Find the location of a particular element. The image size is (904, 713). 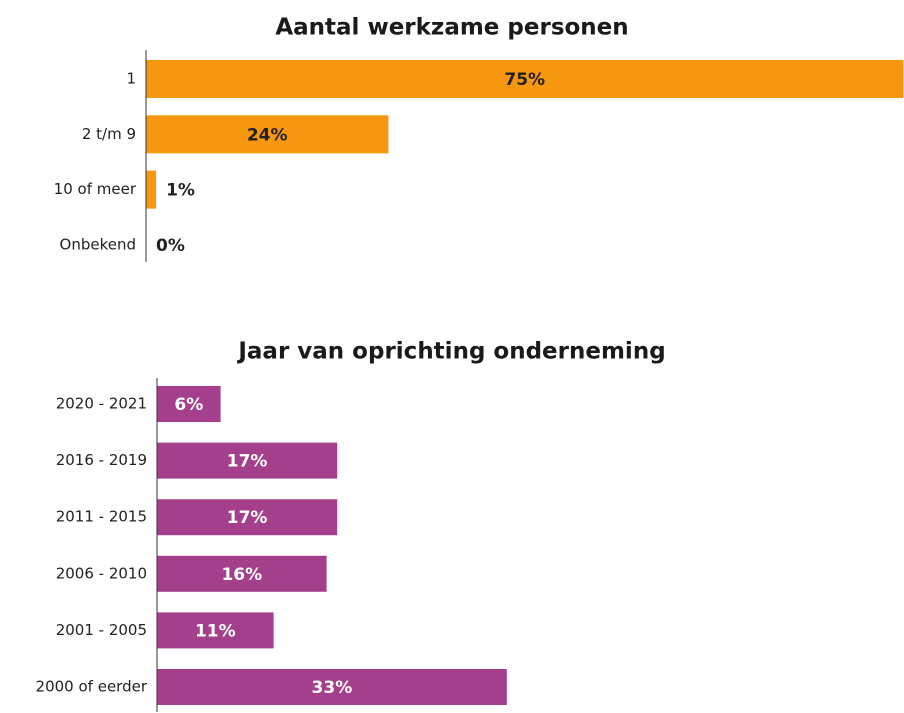

category-label: 2016 - 2019 is located at coordinates (101, 460).